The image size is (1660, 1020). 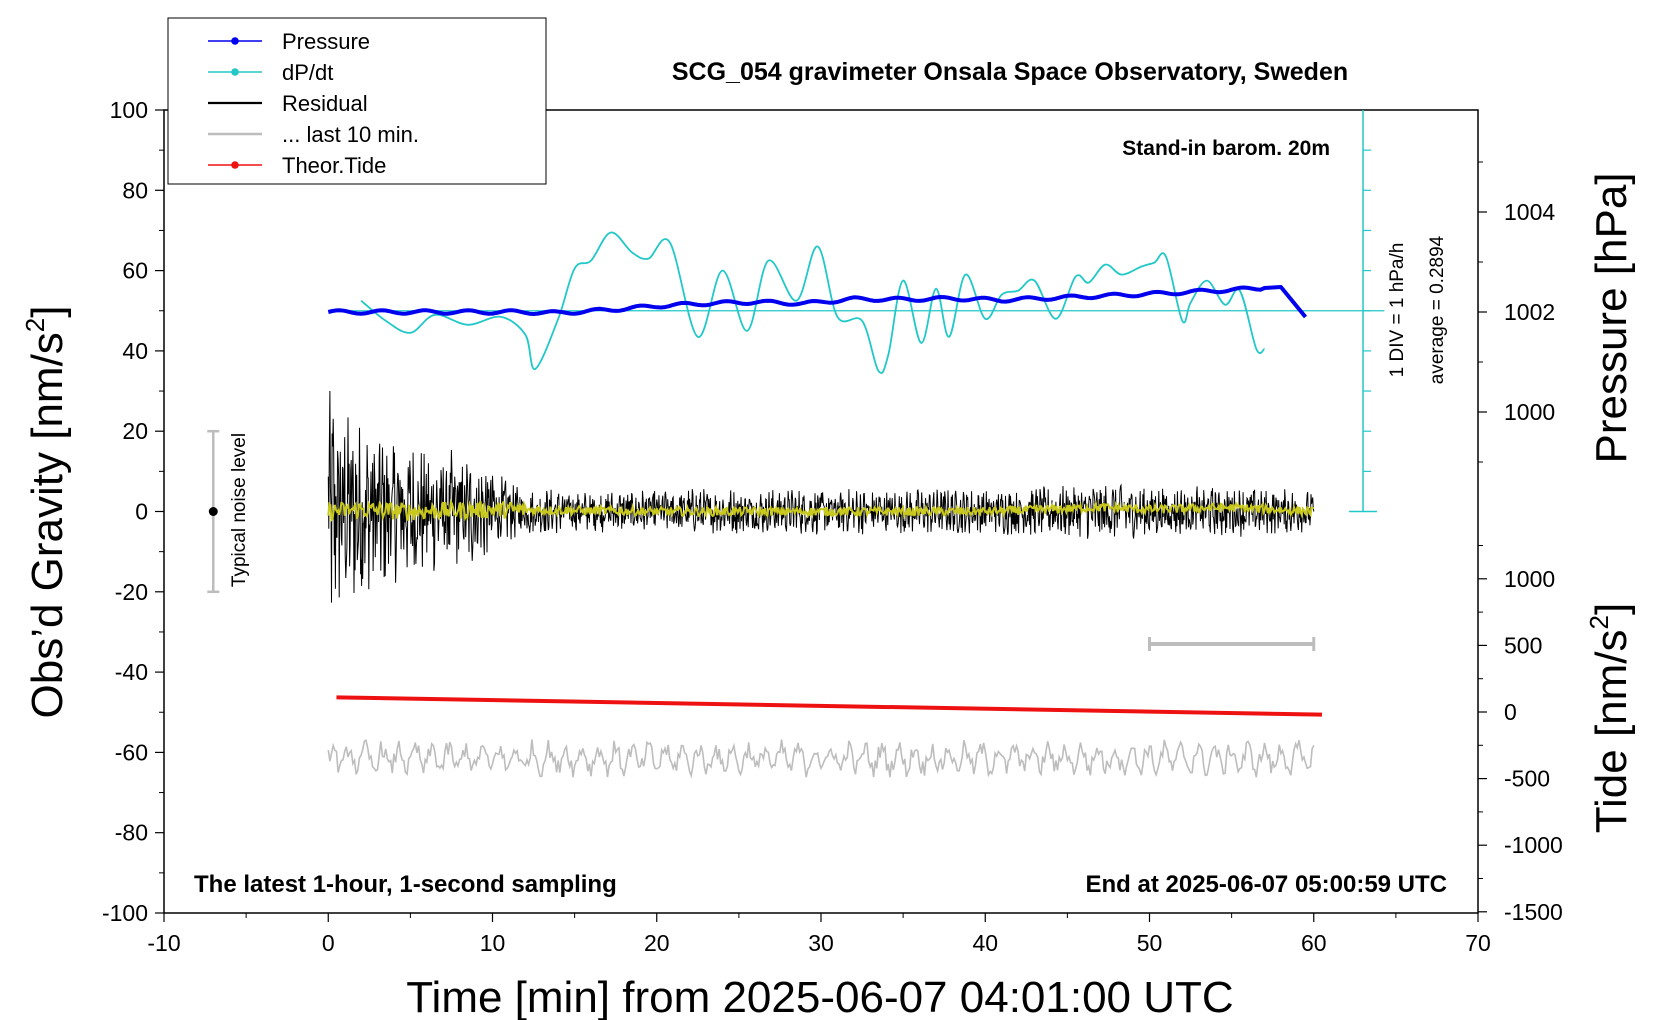 What do you see at coordinates (1529, 312) in the screenshot?
I see `pressure-tick-label: 1002` at bounding box center [1529, 312].